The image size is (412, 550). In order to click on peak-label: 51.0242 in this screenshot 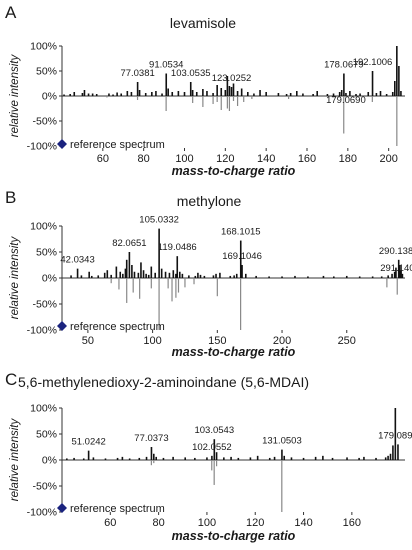, I will do `click(88, 442)`.